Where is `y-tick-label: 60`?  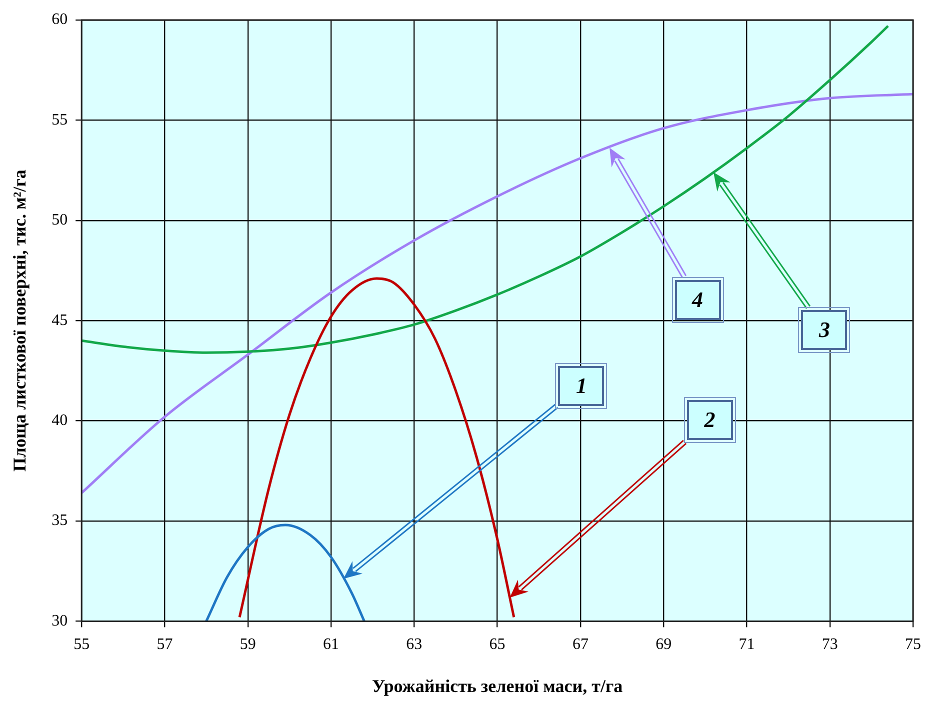
y-tick-label: 60 is located at coordinates (60, 19).